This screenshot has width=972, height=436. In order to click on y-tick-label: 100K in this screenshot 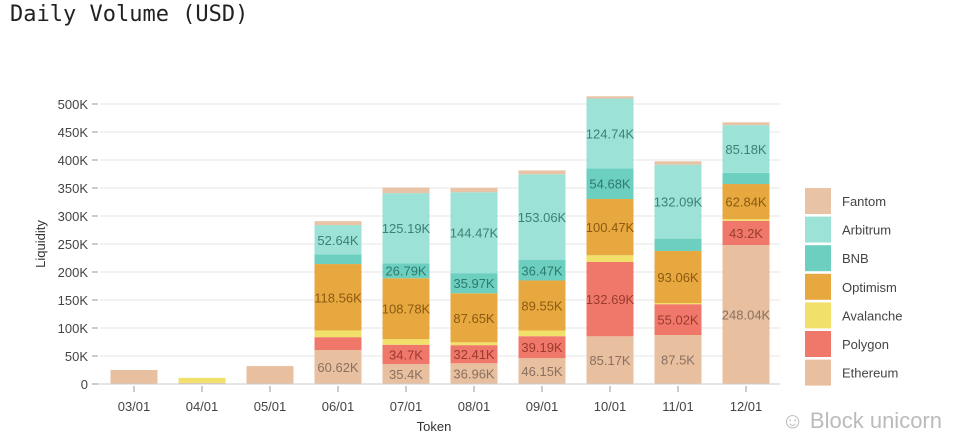, I will do `click(73, 328)`.